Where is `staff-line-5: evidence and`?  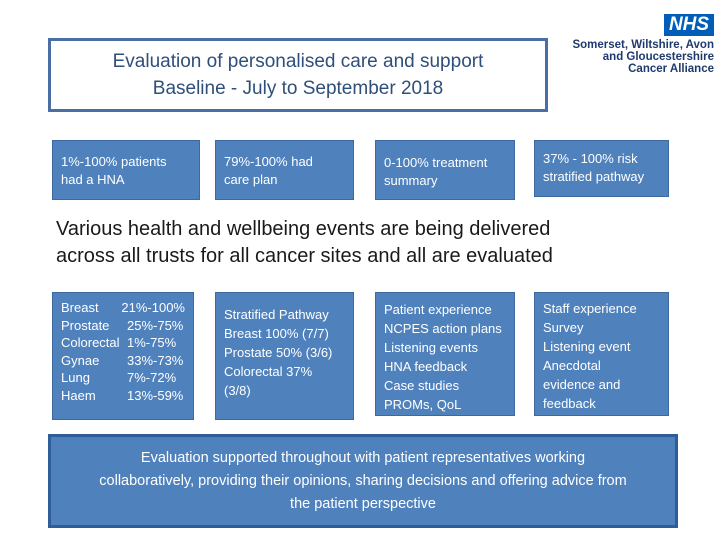
staff-line-5: evidence and is located at coordinates (582, 384).